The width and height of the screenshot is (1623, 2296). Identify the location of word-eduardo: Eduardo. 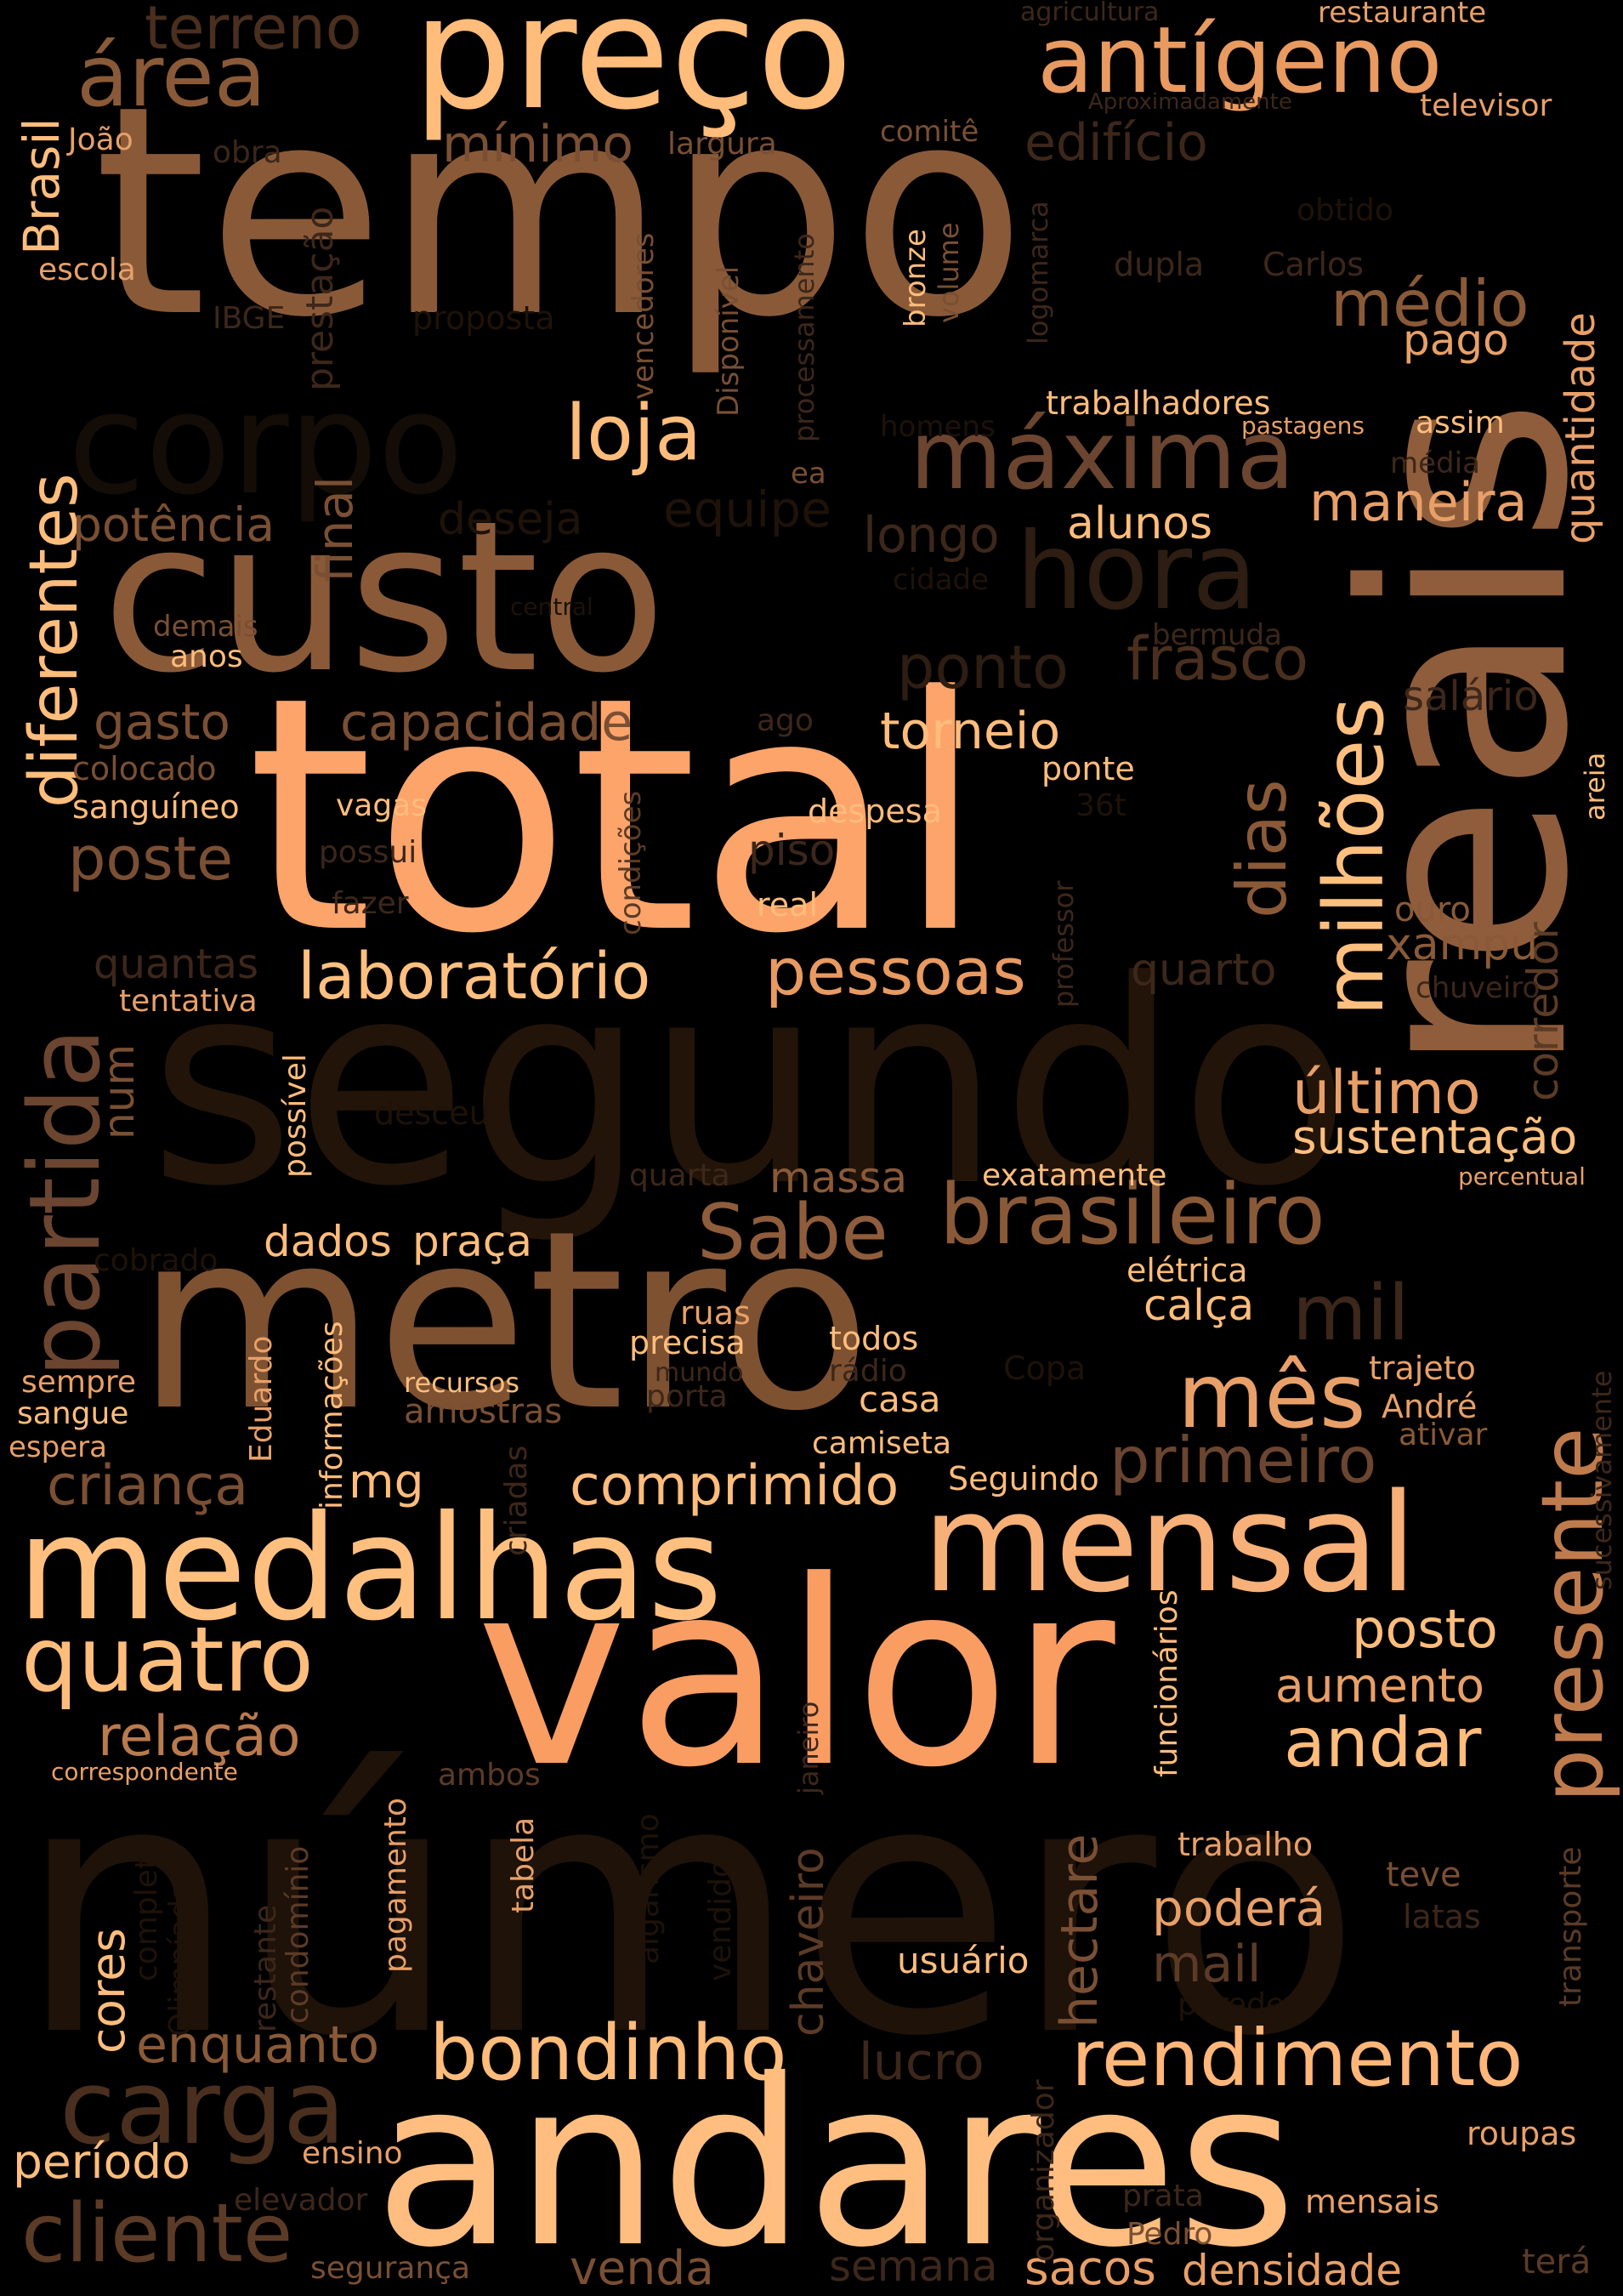
(261, 1399).